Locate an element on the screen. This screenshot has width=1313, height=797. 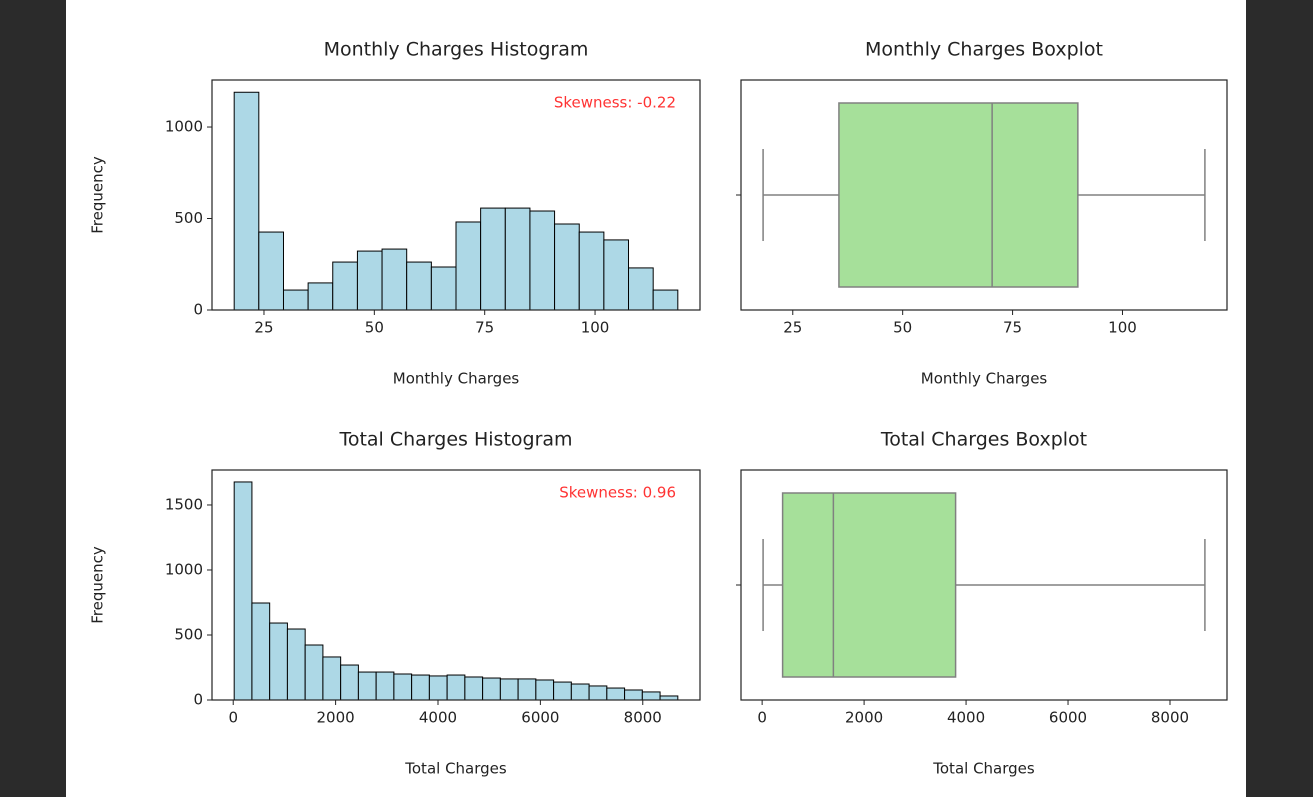
annotation: Skewness: -0.22 is located at coordinates (615, 103).